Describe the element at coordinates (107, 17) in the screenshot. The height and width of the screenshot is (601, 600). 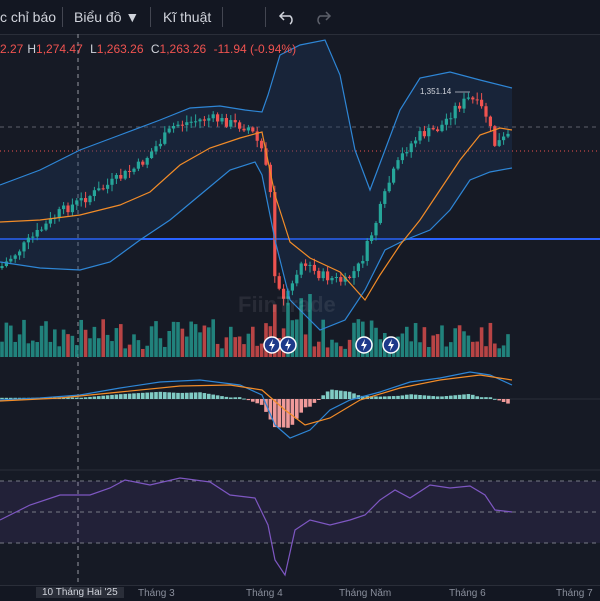
I see `chart-type-dropdown: Biểu đồ ▼` at that location.